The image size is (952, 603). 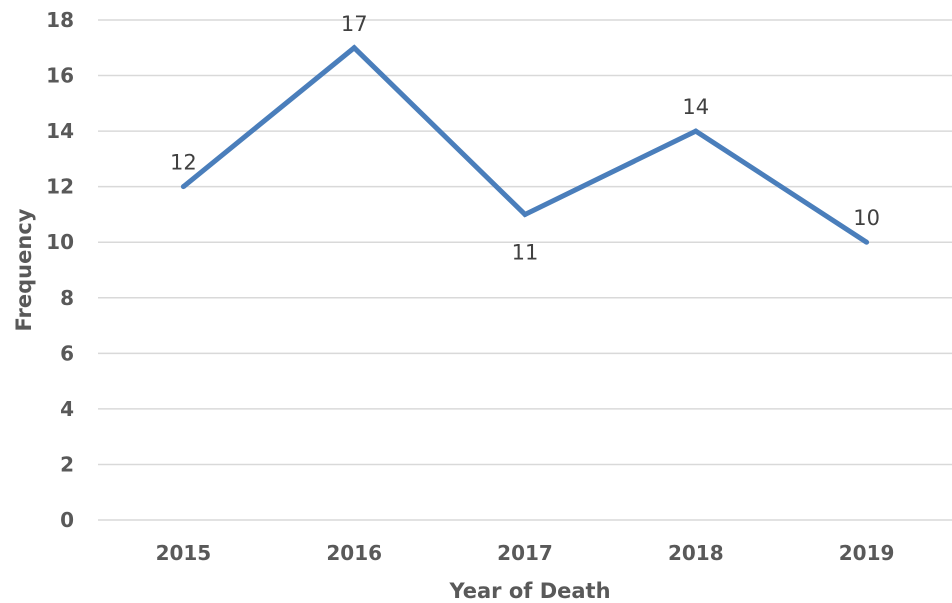 I want to click on x-tick-label: 2017, so click(x=525, y=553).